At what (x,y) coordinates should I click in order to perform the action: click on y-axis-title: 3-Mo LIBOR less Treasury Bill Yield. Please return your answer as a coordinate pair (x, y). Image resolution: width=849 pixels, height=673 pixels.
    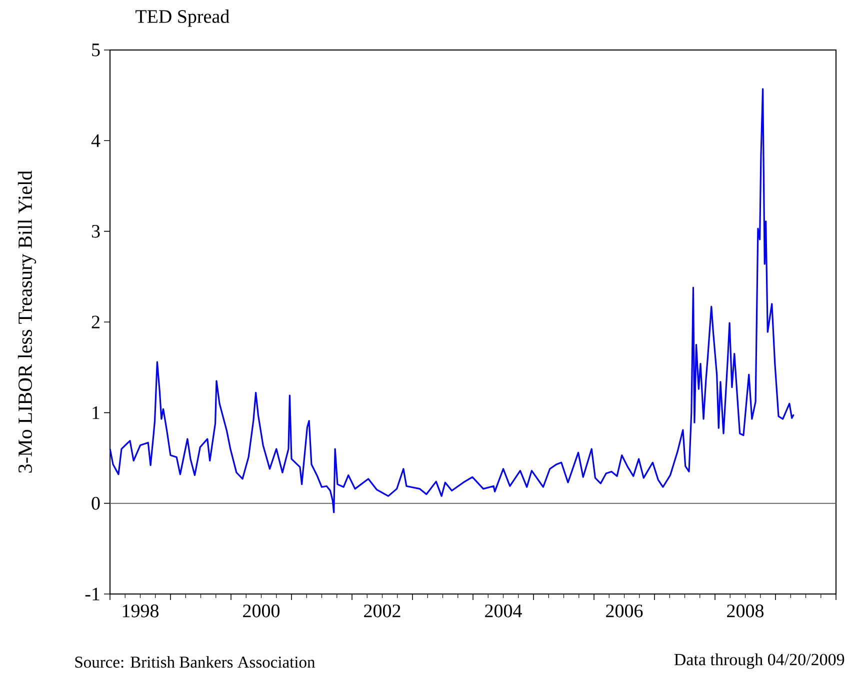
    Looking at the image, I should click on (27, 321).